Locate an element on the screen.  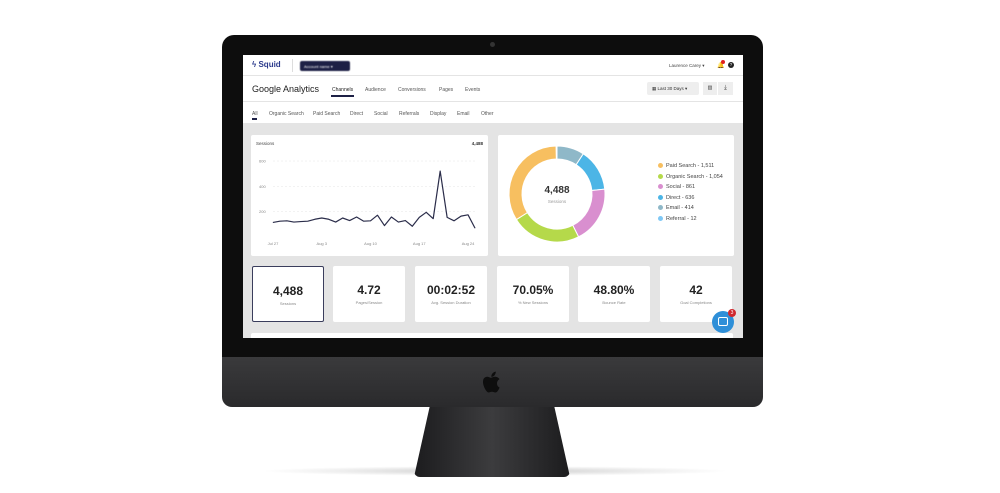
columns-icon: ▥ is located at coordinates (710, 88).